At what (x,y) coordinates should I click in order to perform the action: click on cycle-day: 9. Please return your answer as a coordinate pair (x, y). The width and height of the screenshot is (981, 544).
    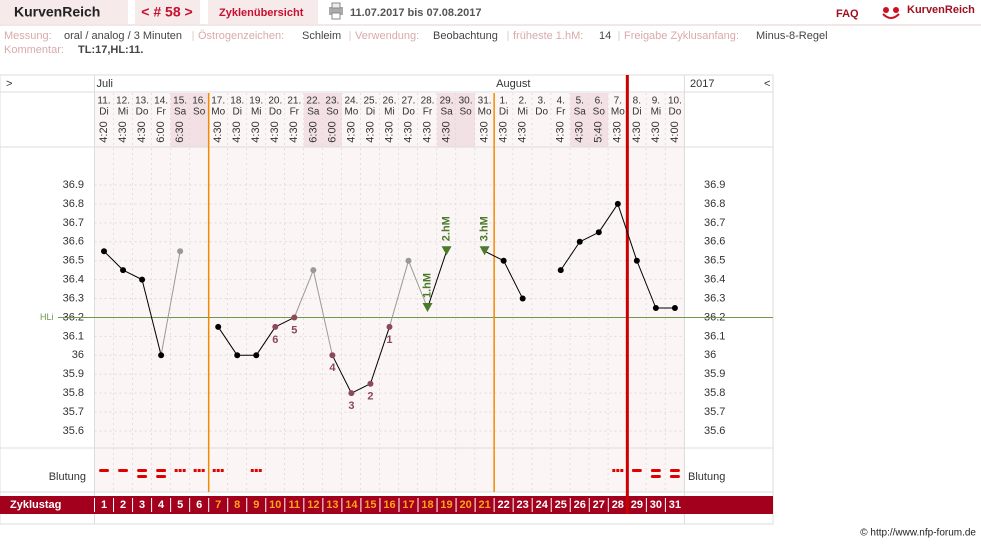
    Looking at the image, I should click on (256, 505).